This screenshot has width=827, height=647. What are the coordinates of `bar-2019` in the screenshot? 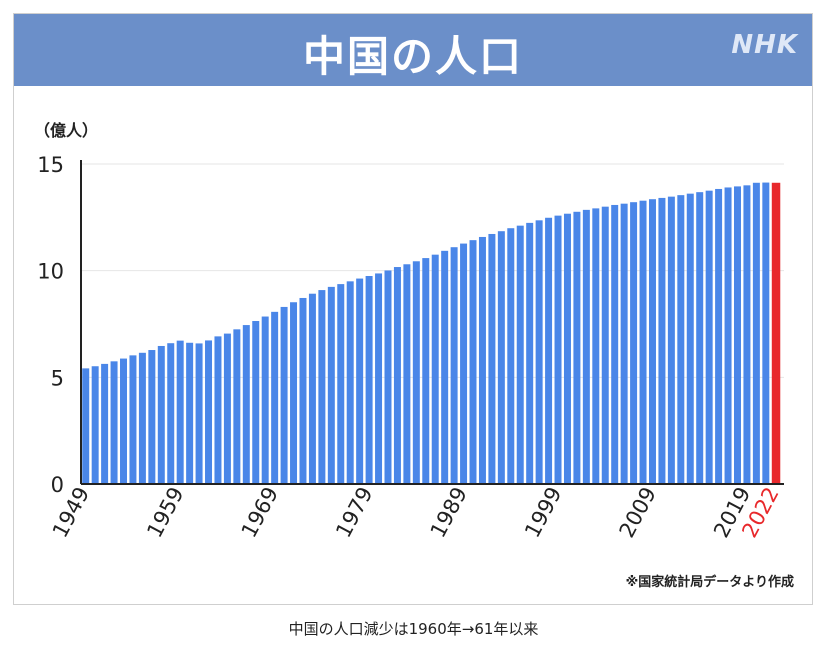 It's located at (747, 335).